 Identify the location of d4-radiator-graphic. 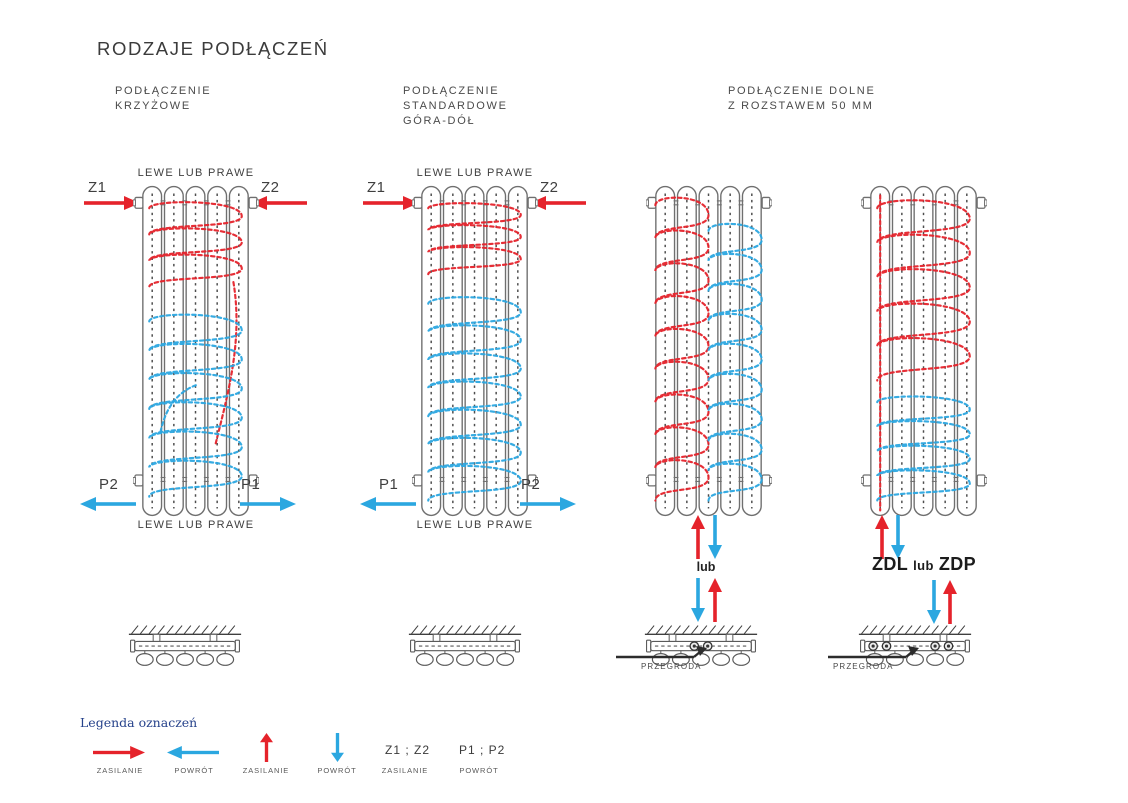
(924, 351).